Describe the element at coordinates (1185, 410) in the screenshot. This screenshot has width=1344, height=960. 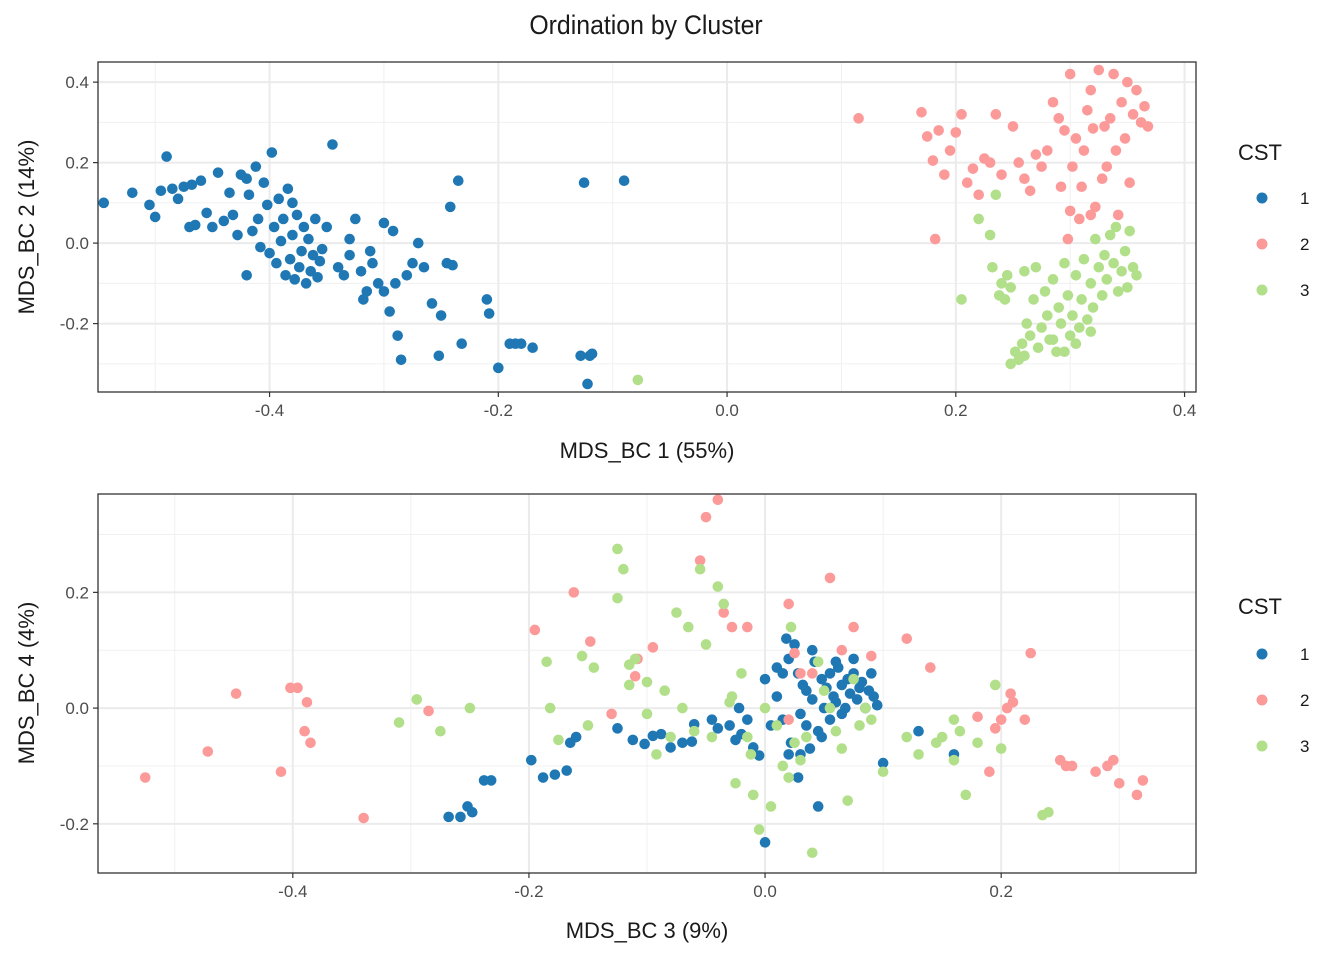
I see `x-tick-label: 0.4` at that location.